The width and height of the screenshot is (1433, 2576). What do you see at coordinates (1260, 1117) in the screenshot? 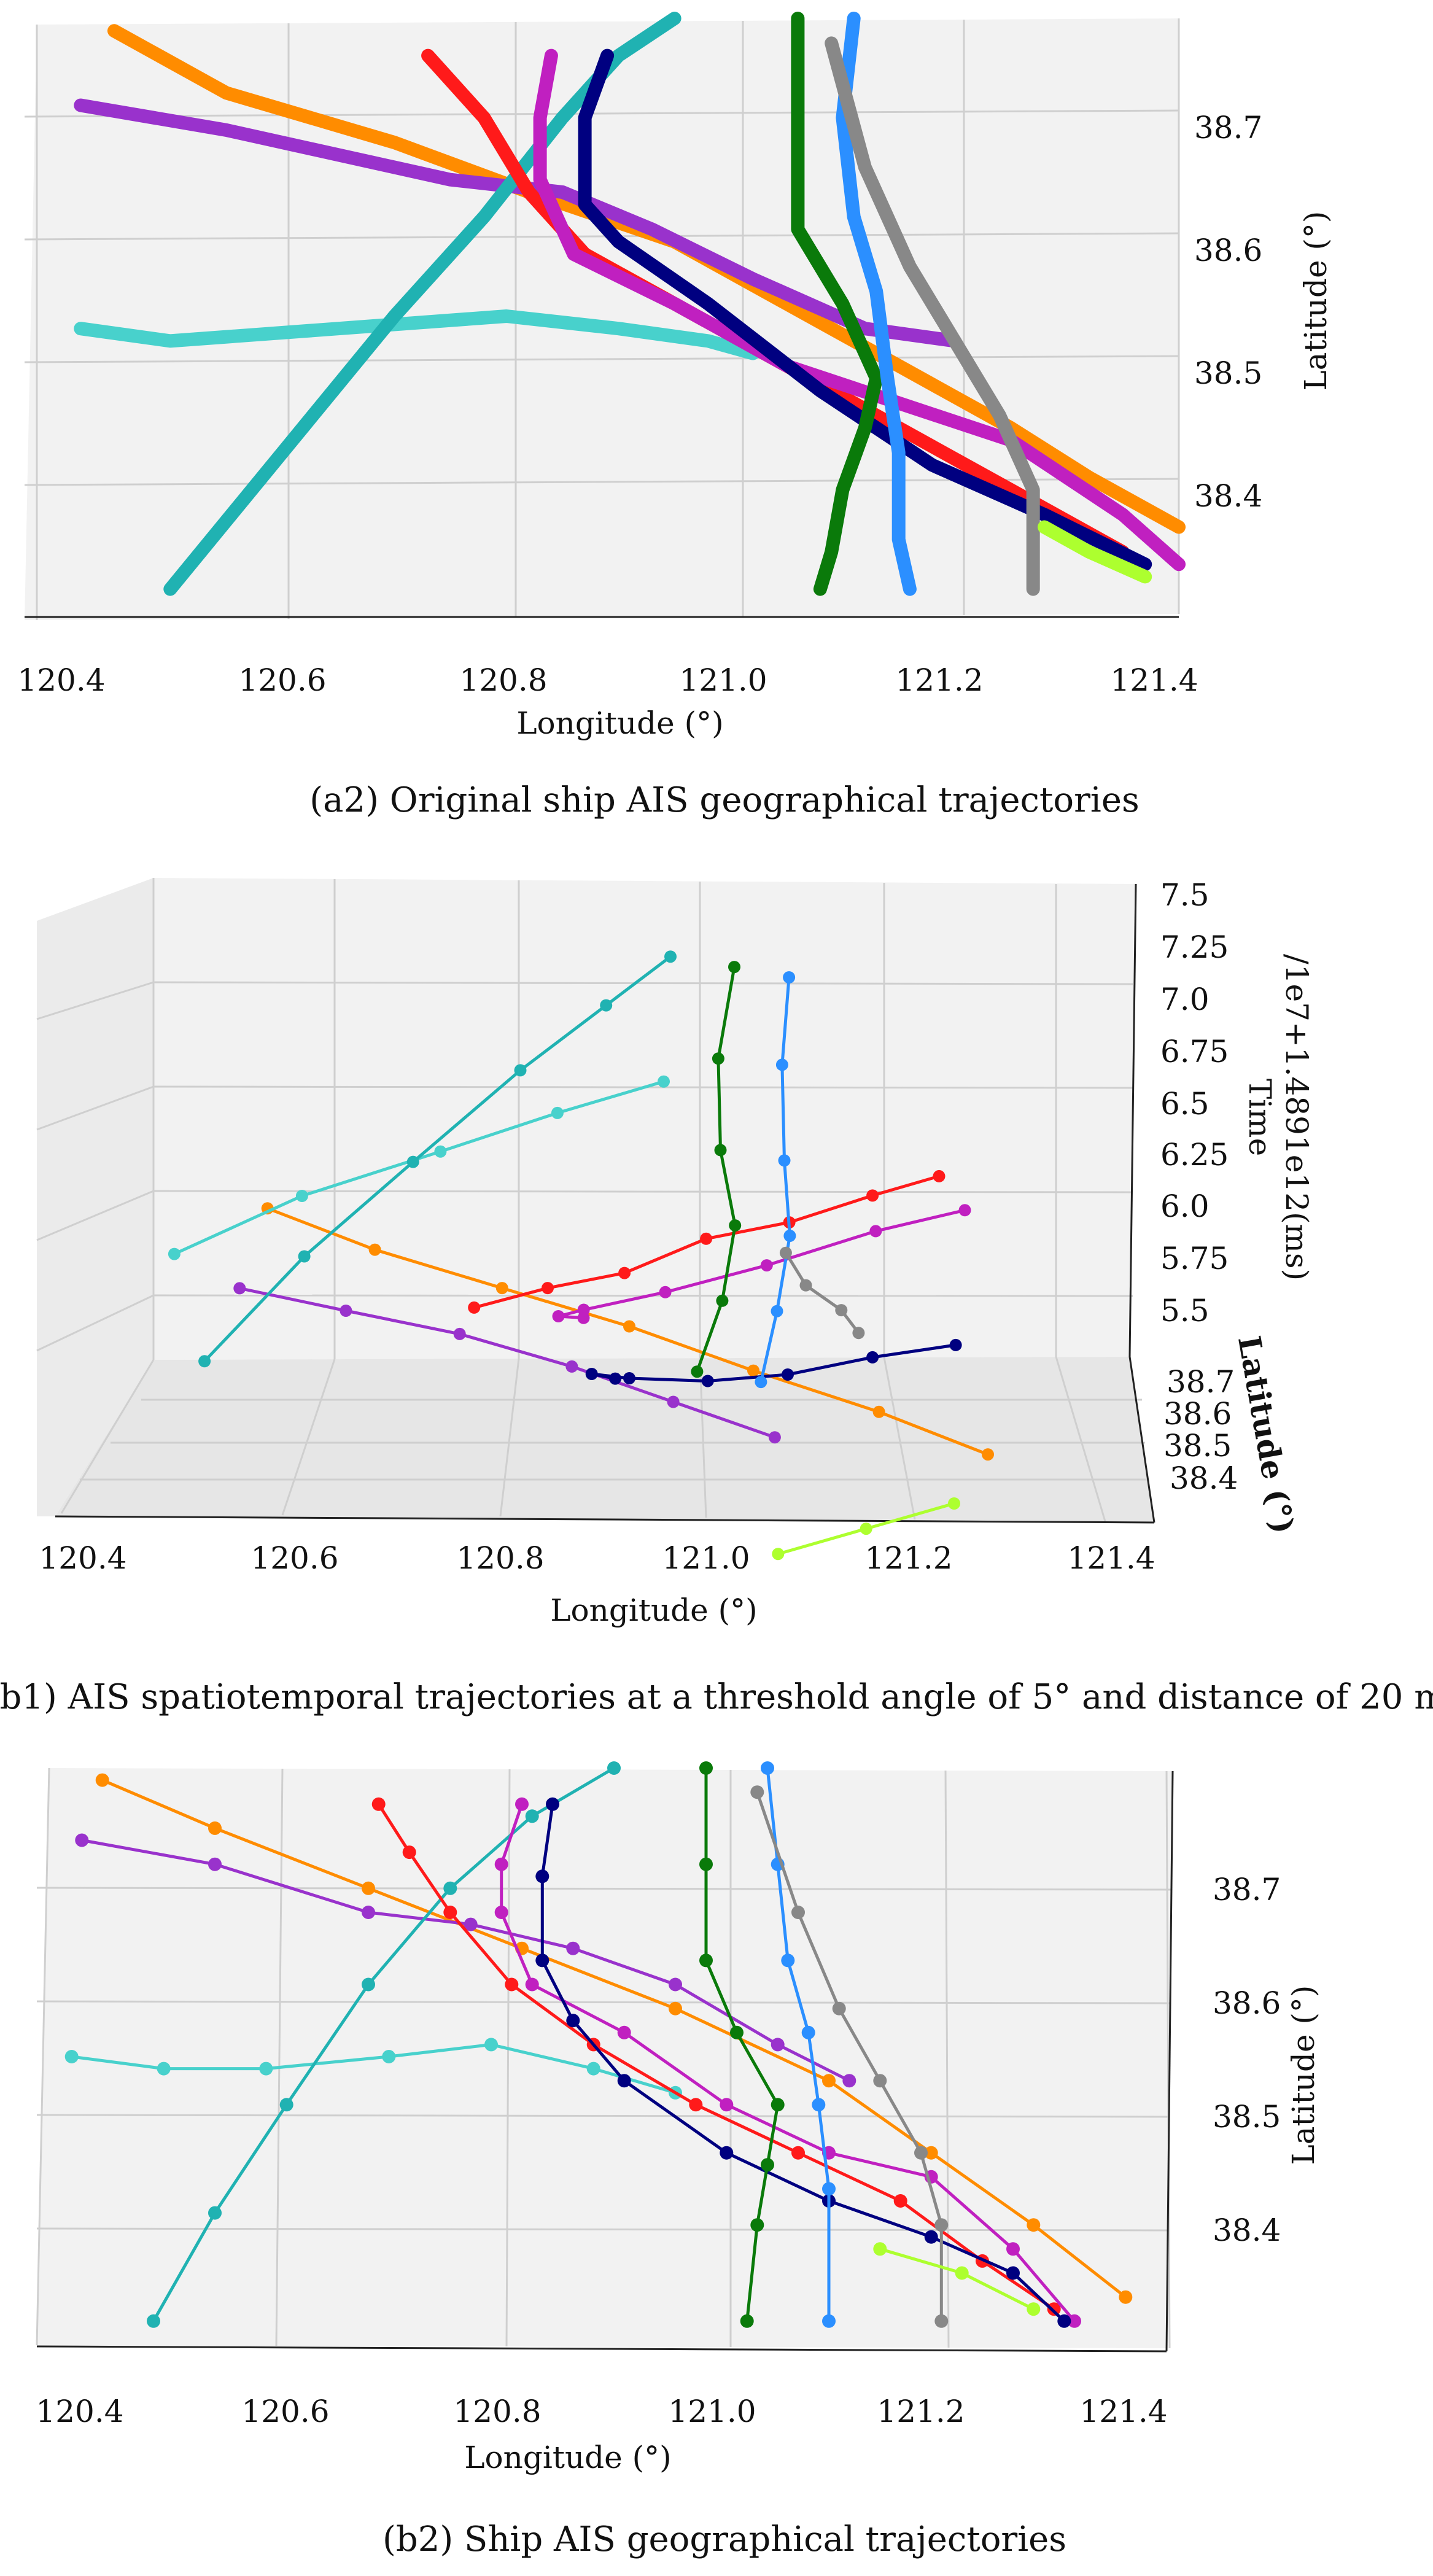
I see `b1-z-label-line1: Time` at bounding box center [1260, 1117].